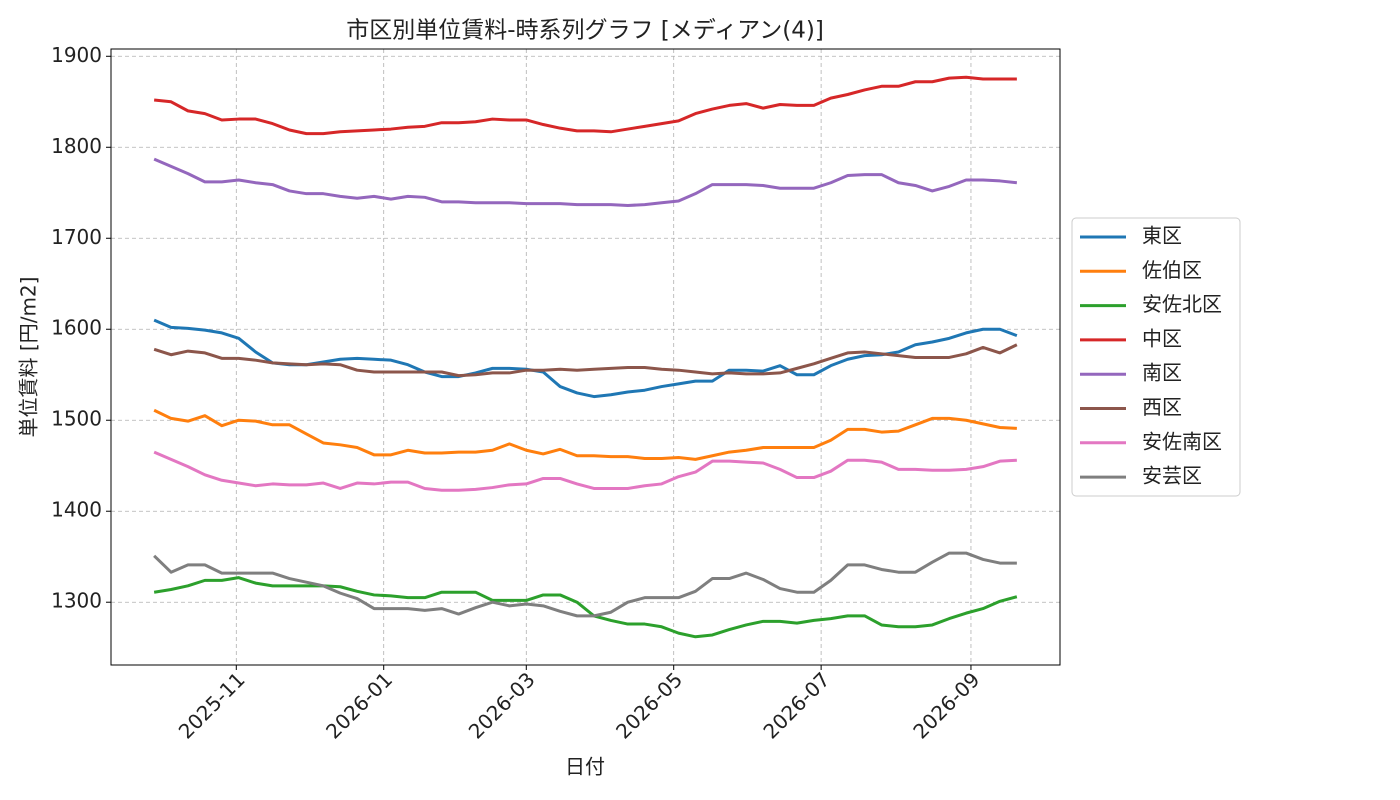  Describe the element at coordinates (1162, 338) in the screenshot. I see `legend-label: 中区` at that location.